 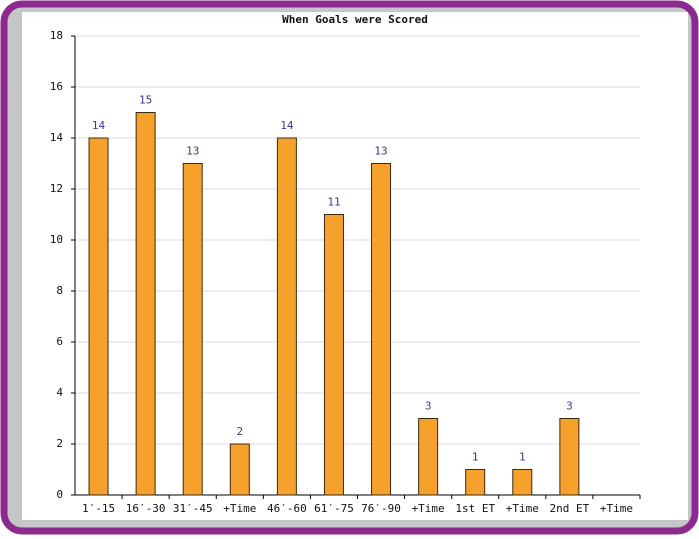 I want to click on value-label: 15, so click(x=145, y=100).